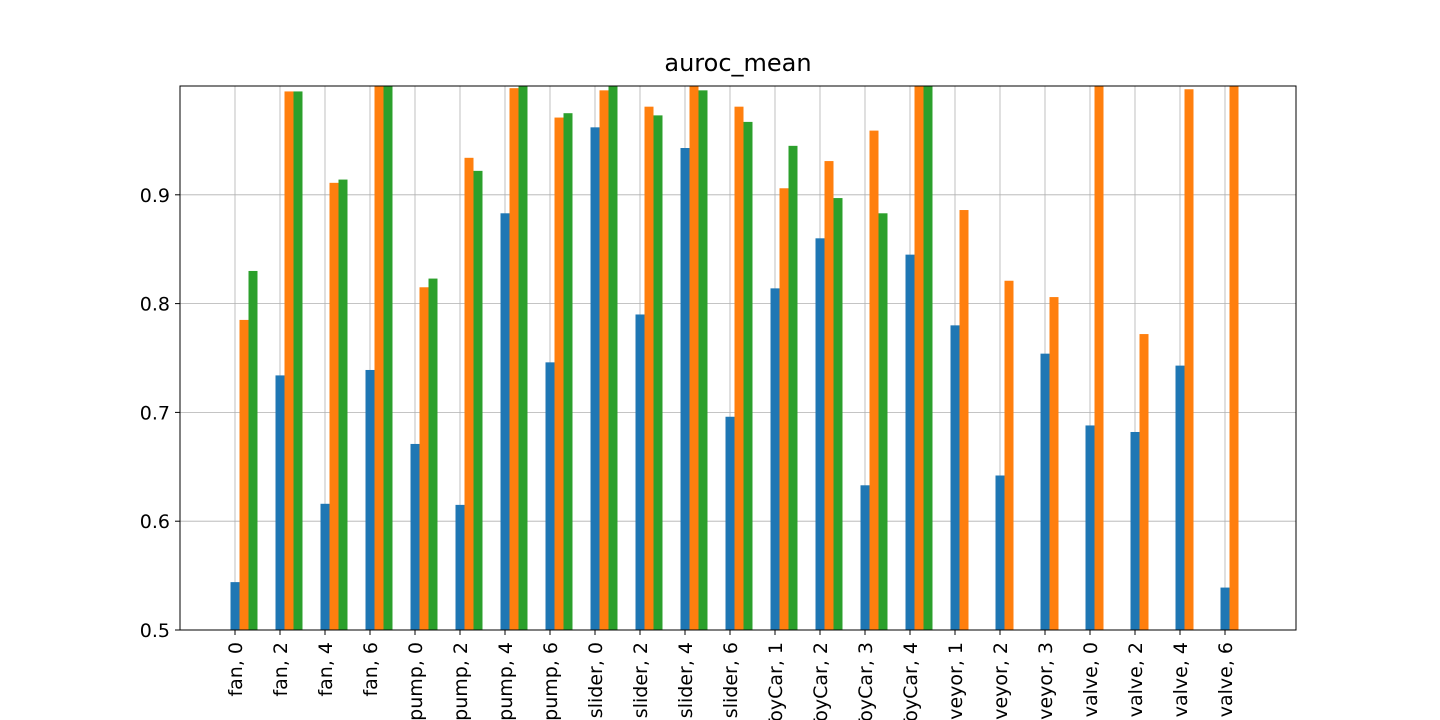 This screenshot has height=720, width=1440. What do you see at coordinates (956, 681) in the screenshot?
I see `x-tick-label: ToyConveyor, 1` at bounding box center [956, 681].